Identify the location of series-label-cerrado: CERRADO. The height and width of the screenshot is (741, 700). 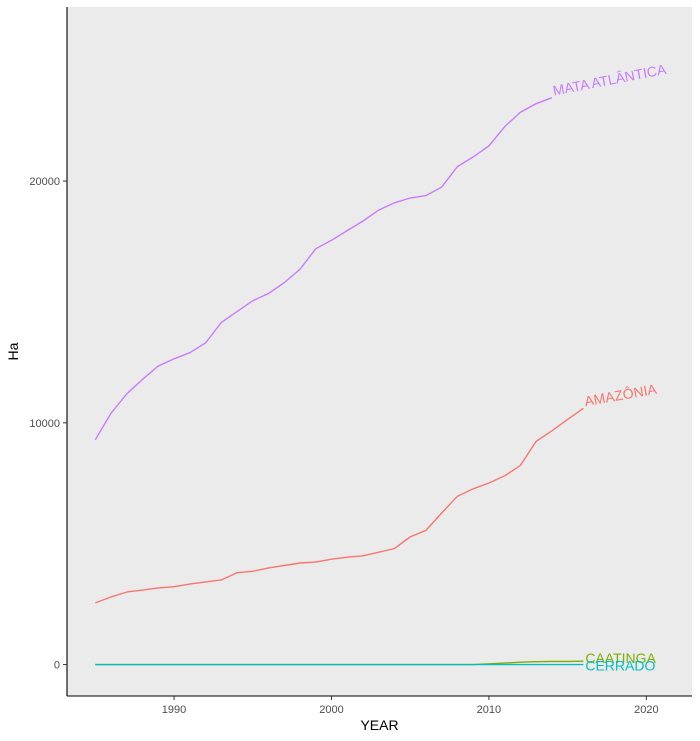
(620, 666).